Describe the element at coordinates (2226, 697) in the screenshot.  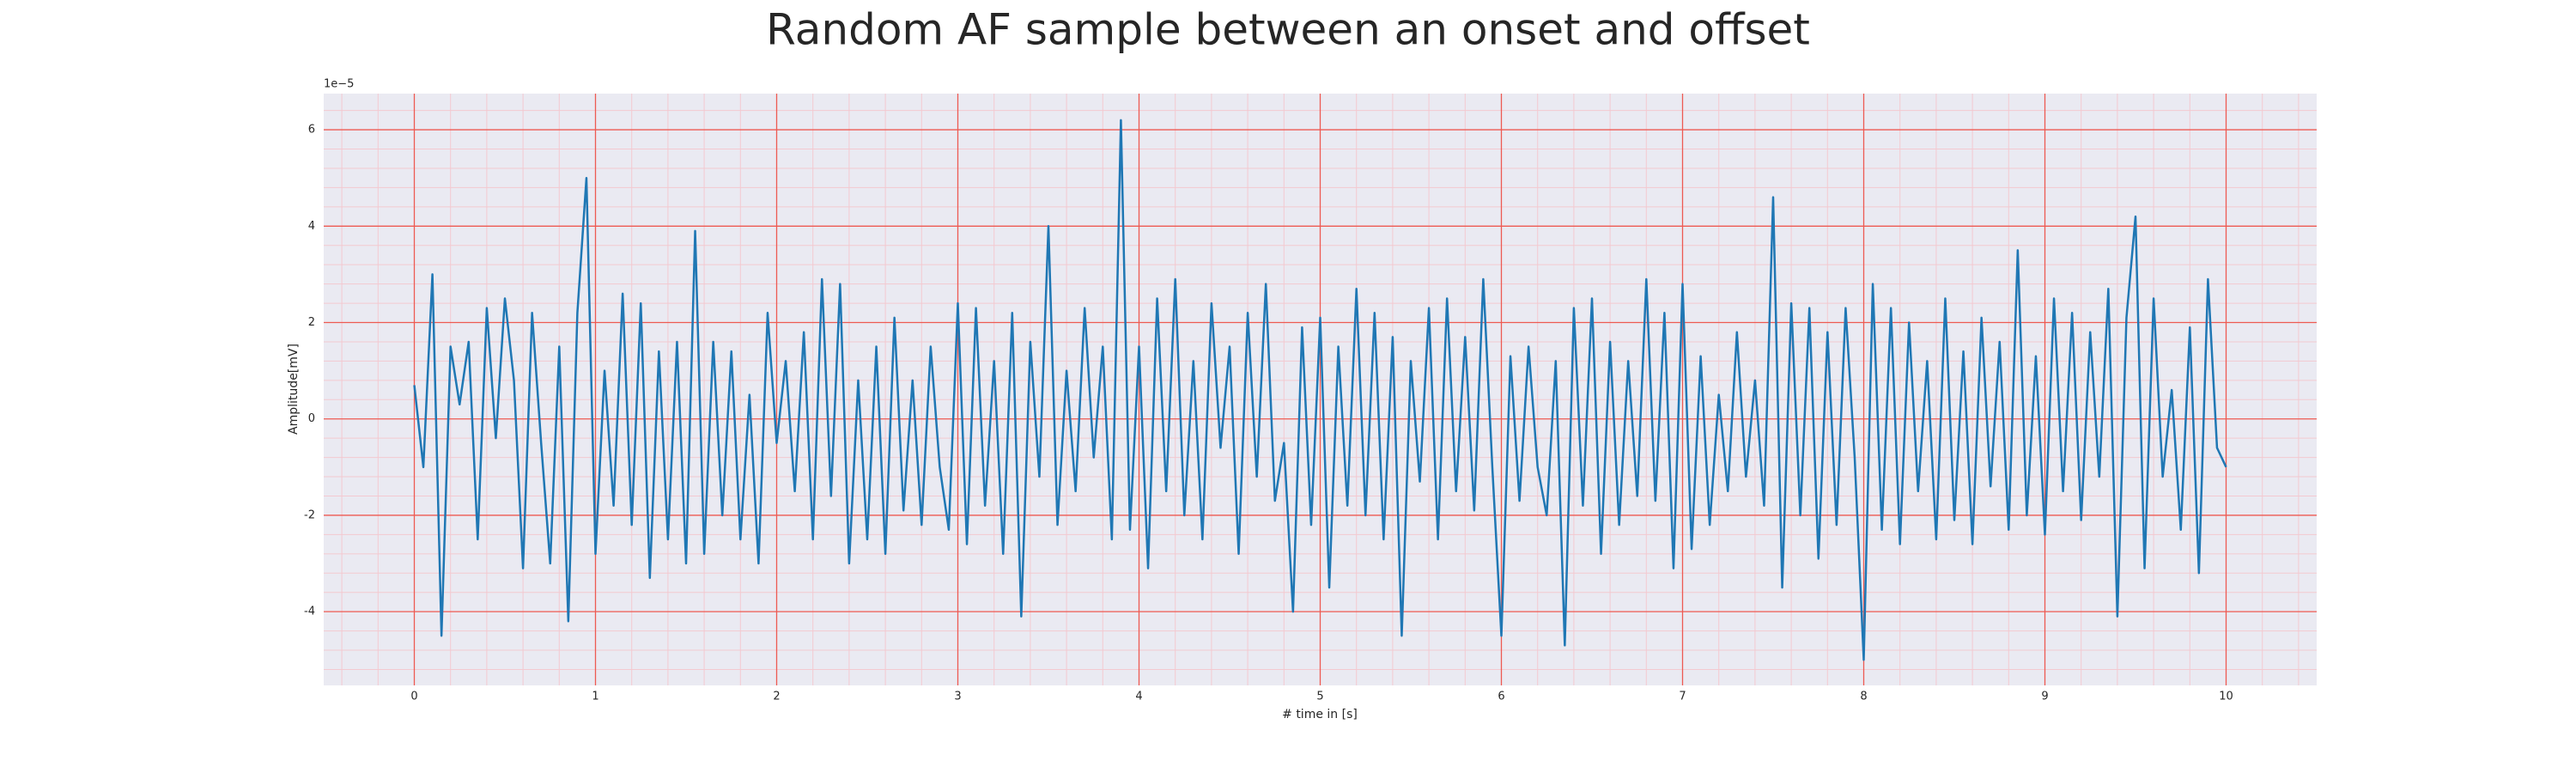
I see `x-tick-label: 10` at that location.